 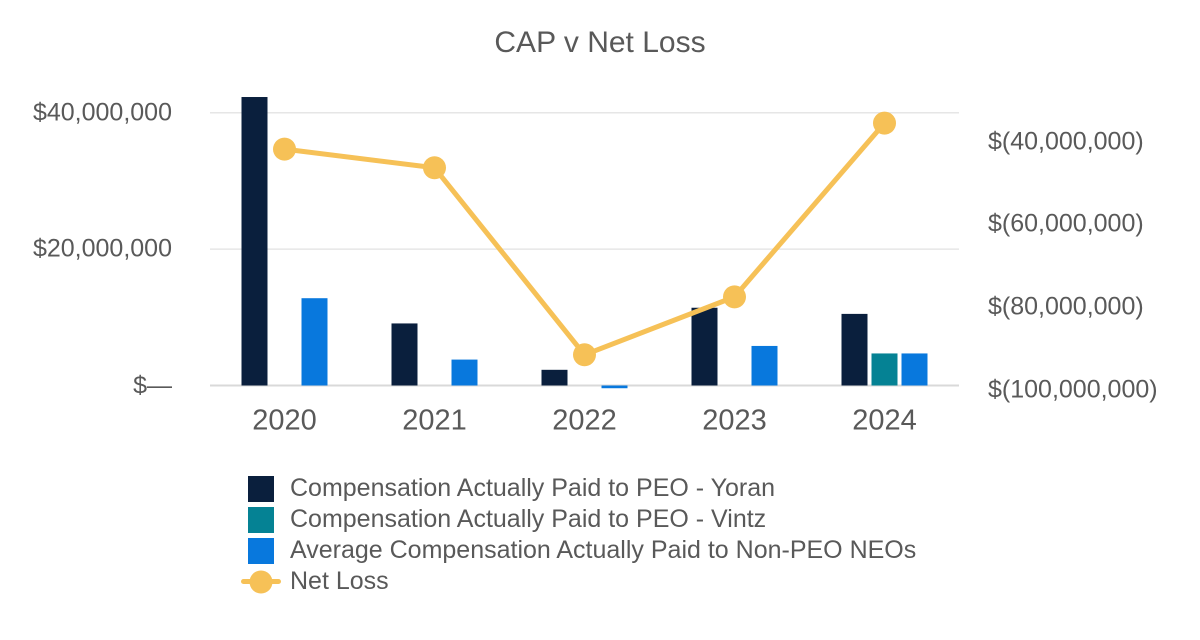 I want to click on bar-non-peo-neos-2023, so click(x=764, y=365).